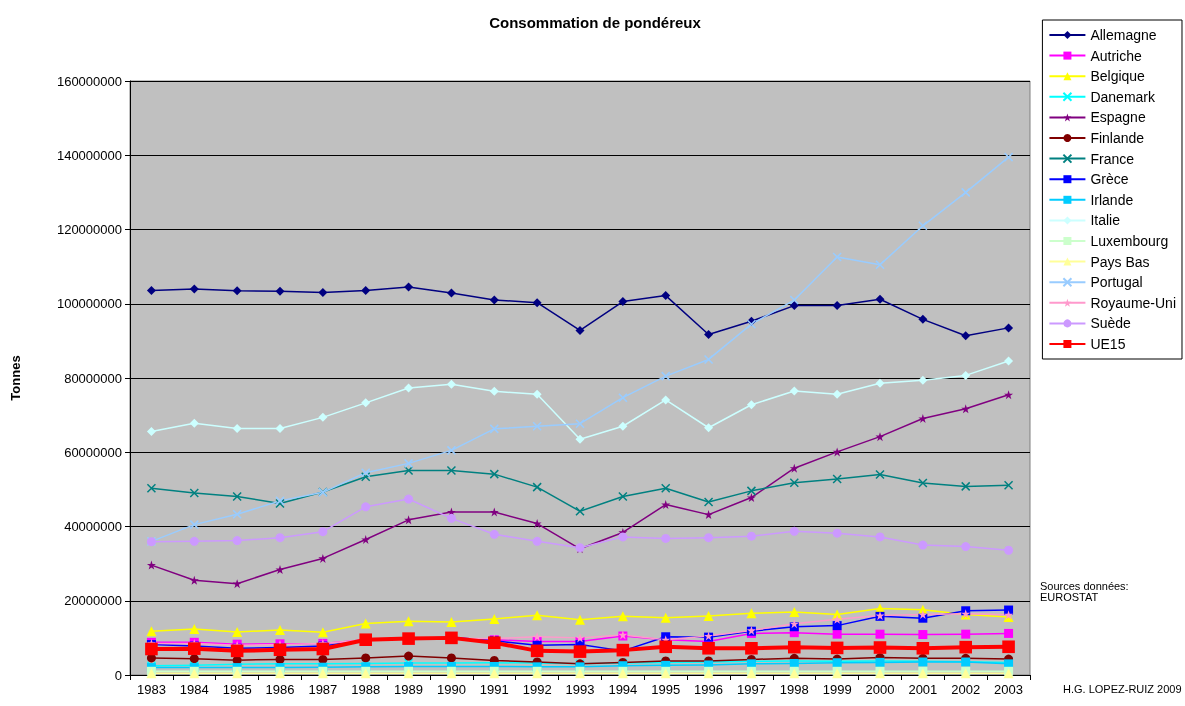  I want to click on x-tick-label: 1990, so click(451, 689).